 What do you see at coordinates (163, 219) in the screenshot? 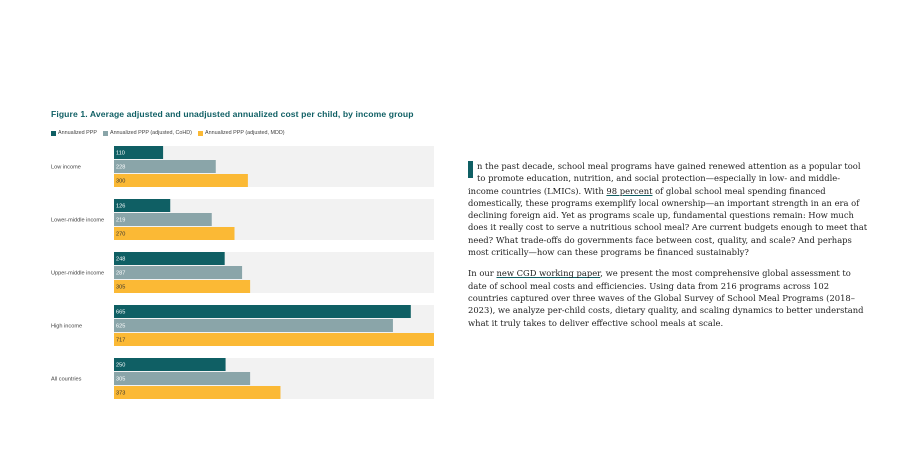
I see `bar-lower-middle-income-annualized-ppp-adjusted-cohd` at bounding box center [163, 219].